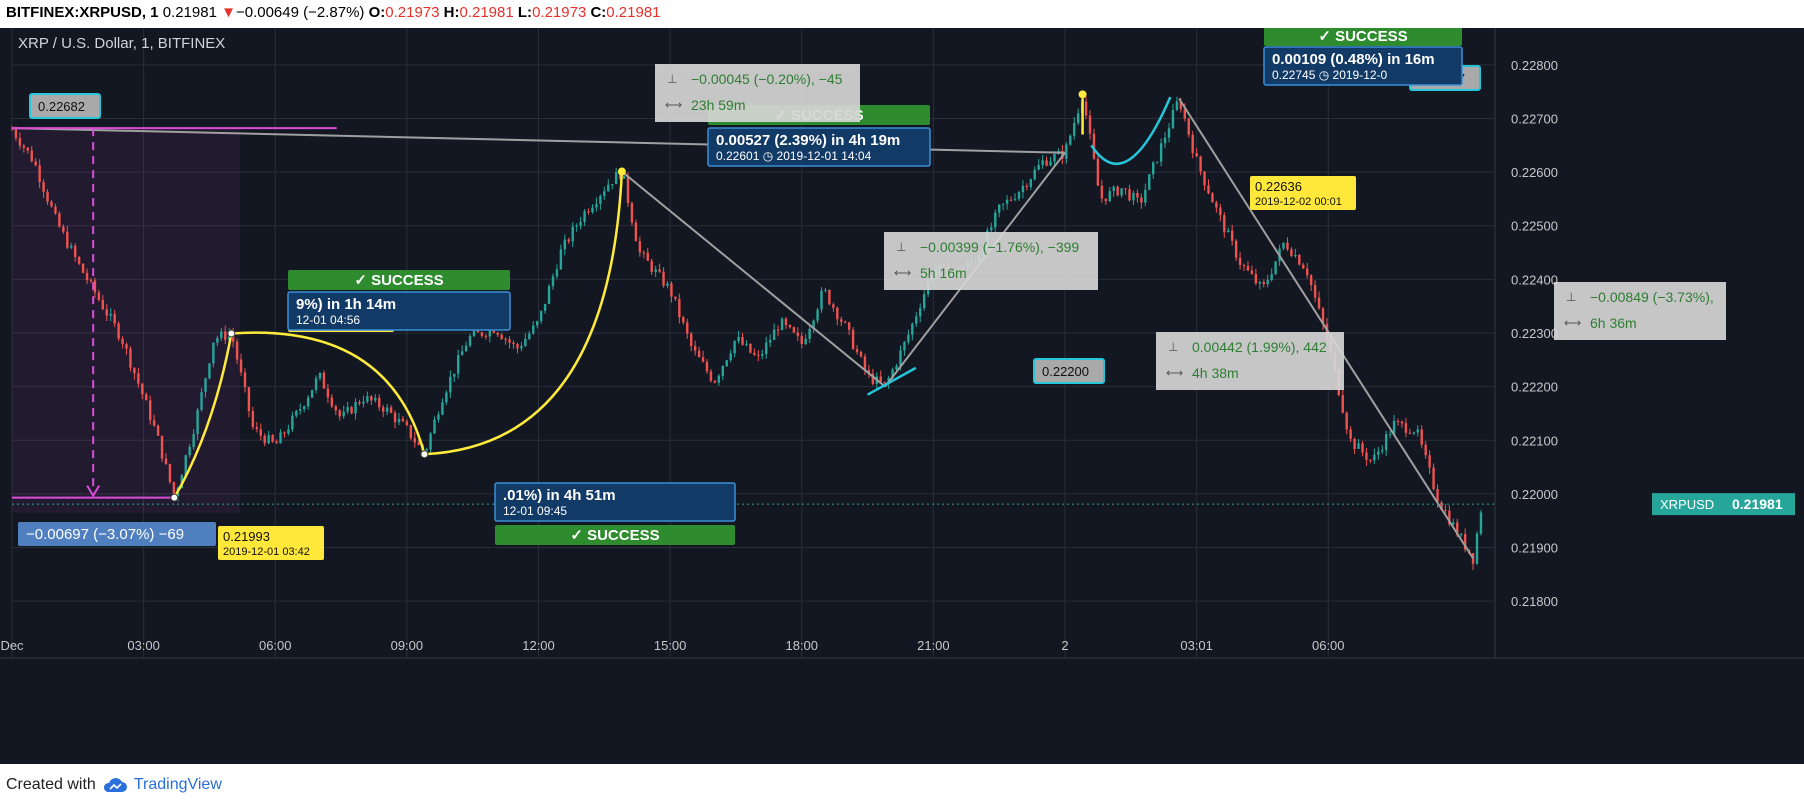 Image resolution: width=1804 pixels, height=808 pixels. Describe the element at coordinates (767, 79) in the screenshot. I see `measure-change: −0.00045 (−0.20%), −45` at that location.